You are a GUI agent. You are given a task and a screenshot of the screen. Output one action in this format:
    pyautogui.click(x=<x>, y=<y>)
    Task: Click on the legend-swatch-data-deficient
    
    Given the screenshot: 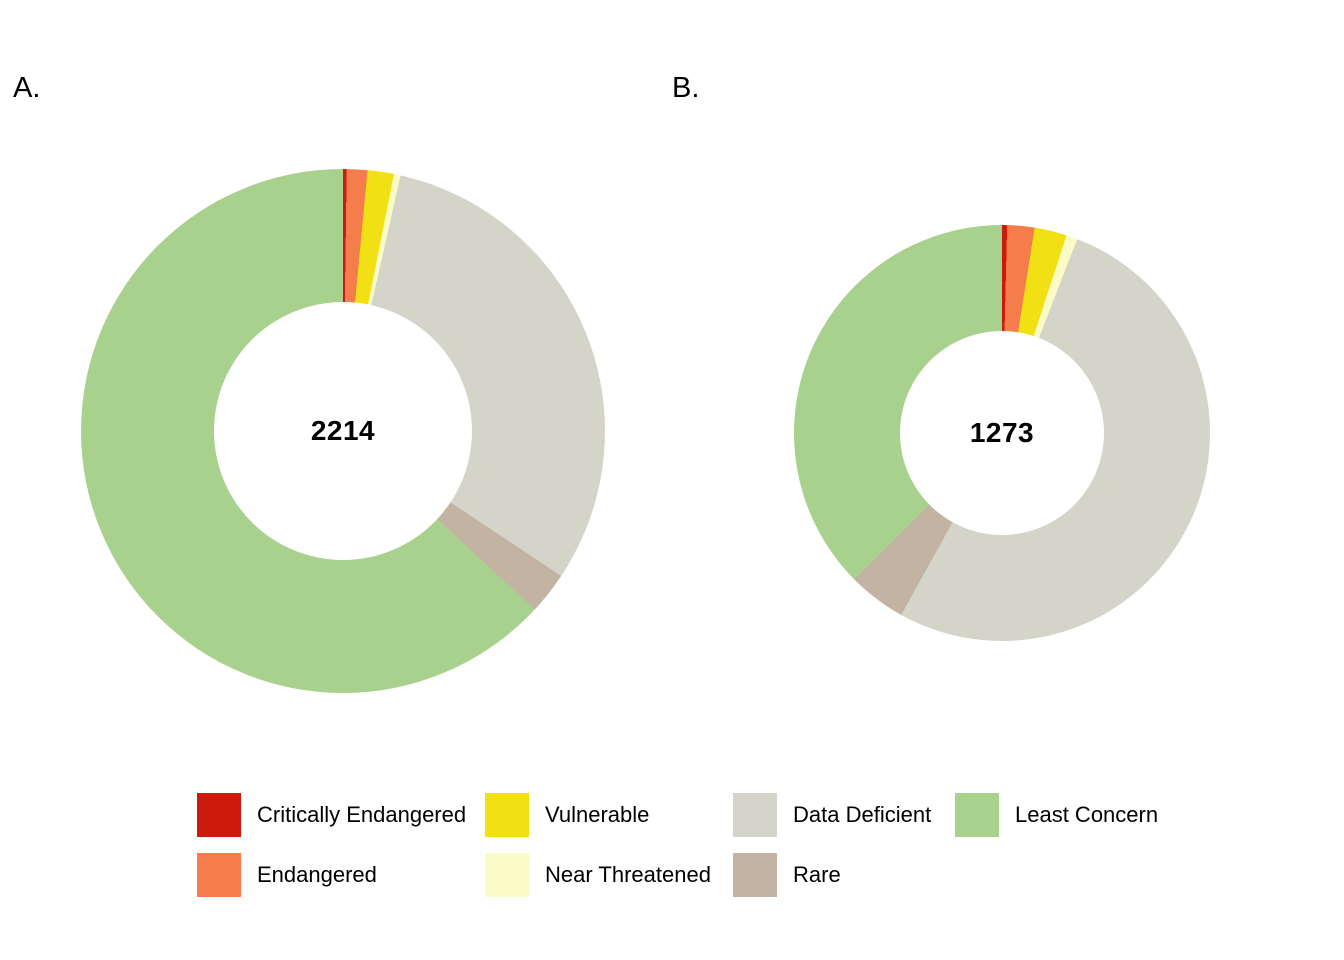 What is the action you would take?
    pyautogui.click(x=755, y=815)
    